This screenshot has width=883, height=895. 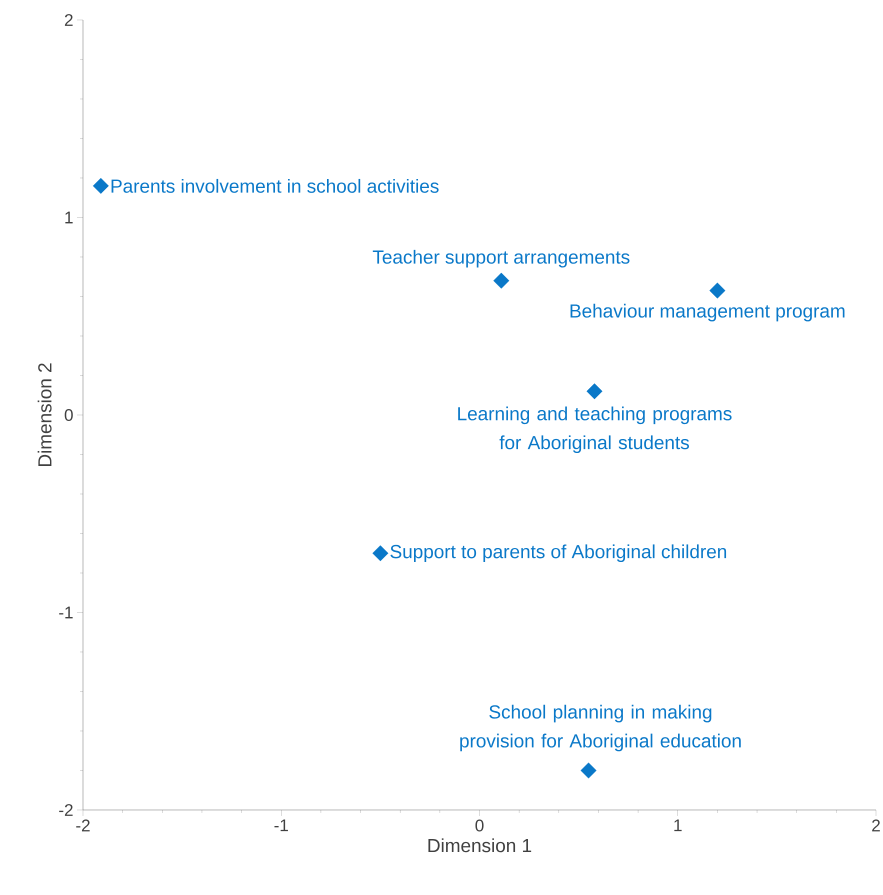 What do you see at coordinates (275, 185) in the screenshot?
I see `annotation: Parents involvement in school activities` at bounding box center [275, 185].